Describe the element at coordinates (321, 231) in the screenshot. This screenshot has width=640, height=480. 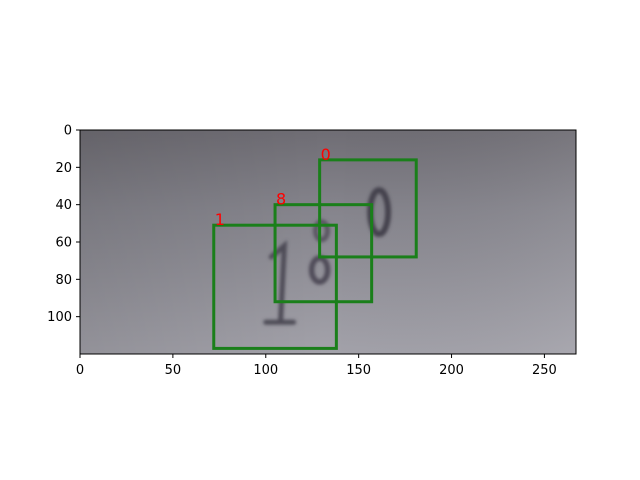
I see `digit-eight-top-shape` at that location.